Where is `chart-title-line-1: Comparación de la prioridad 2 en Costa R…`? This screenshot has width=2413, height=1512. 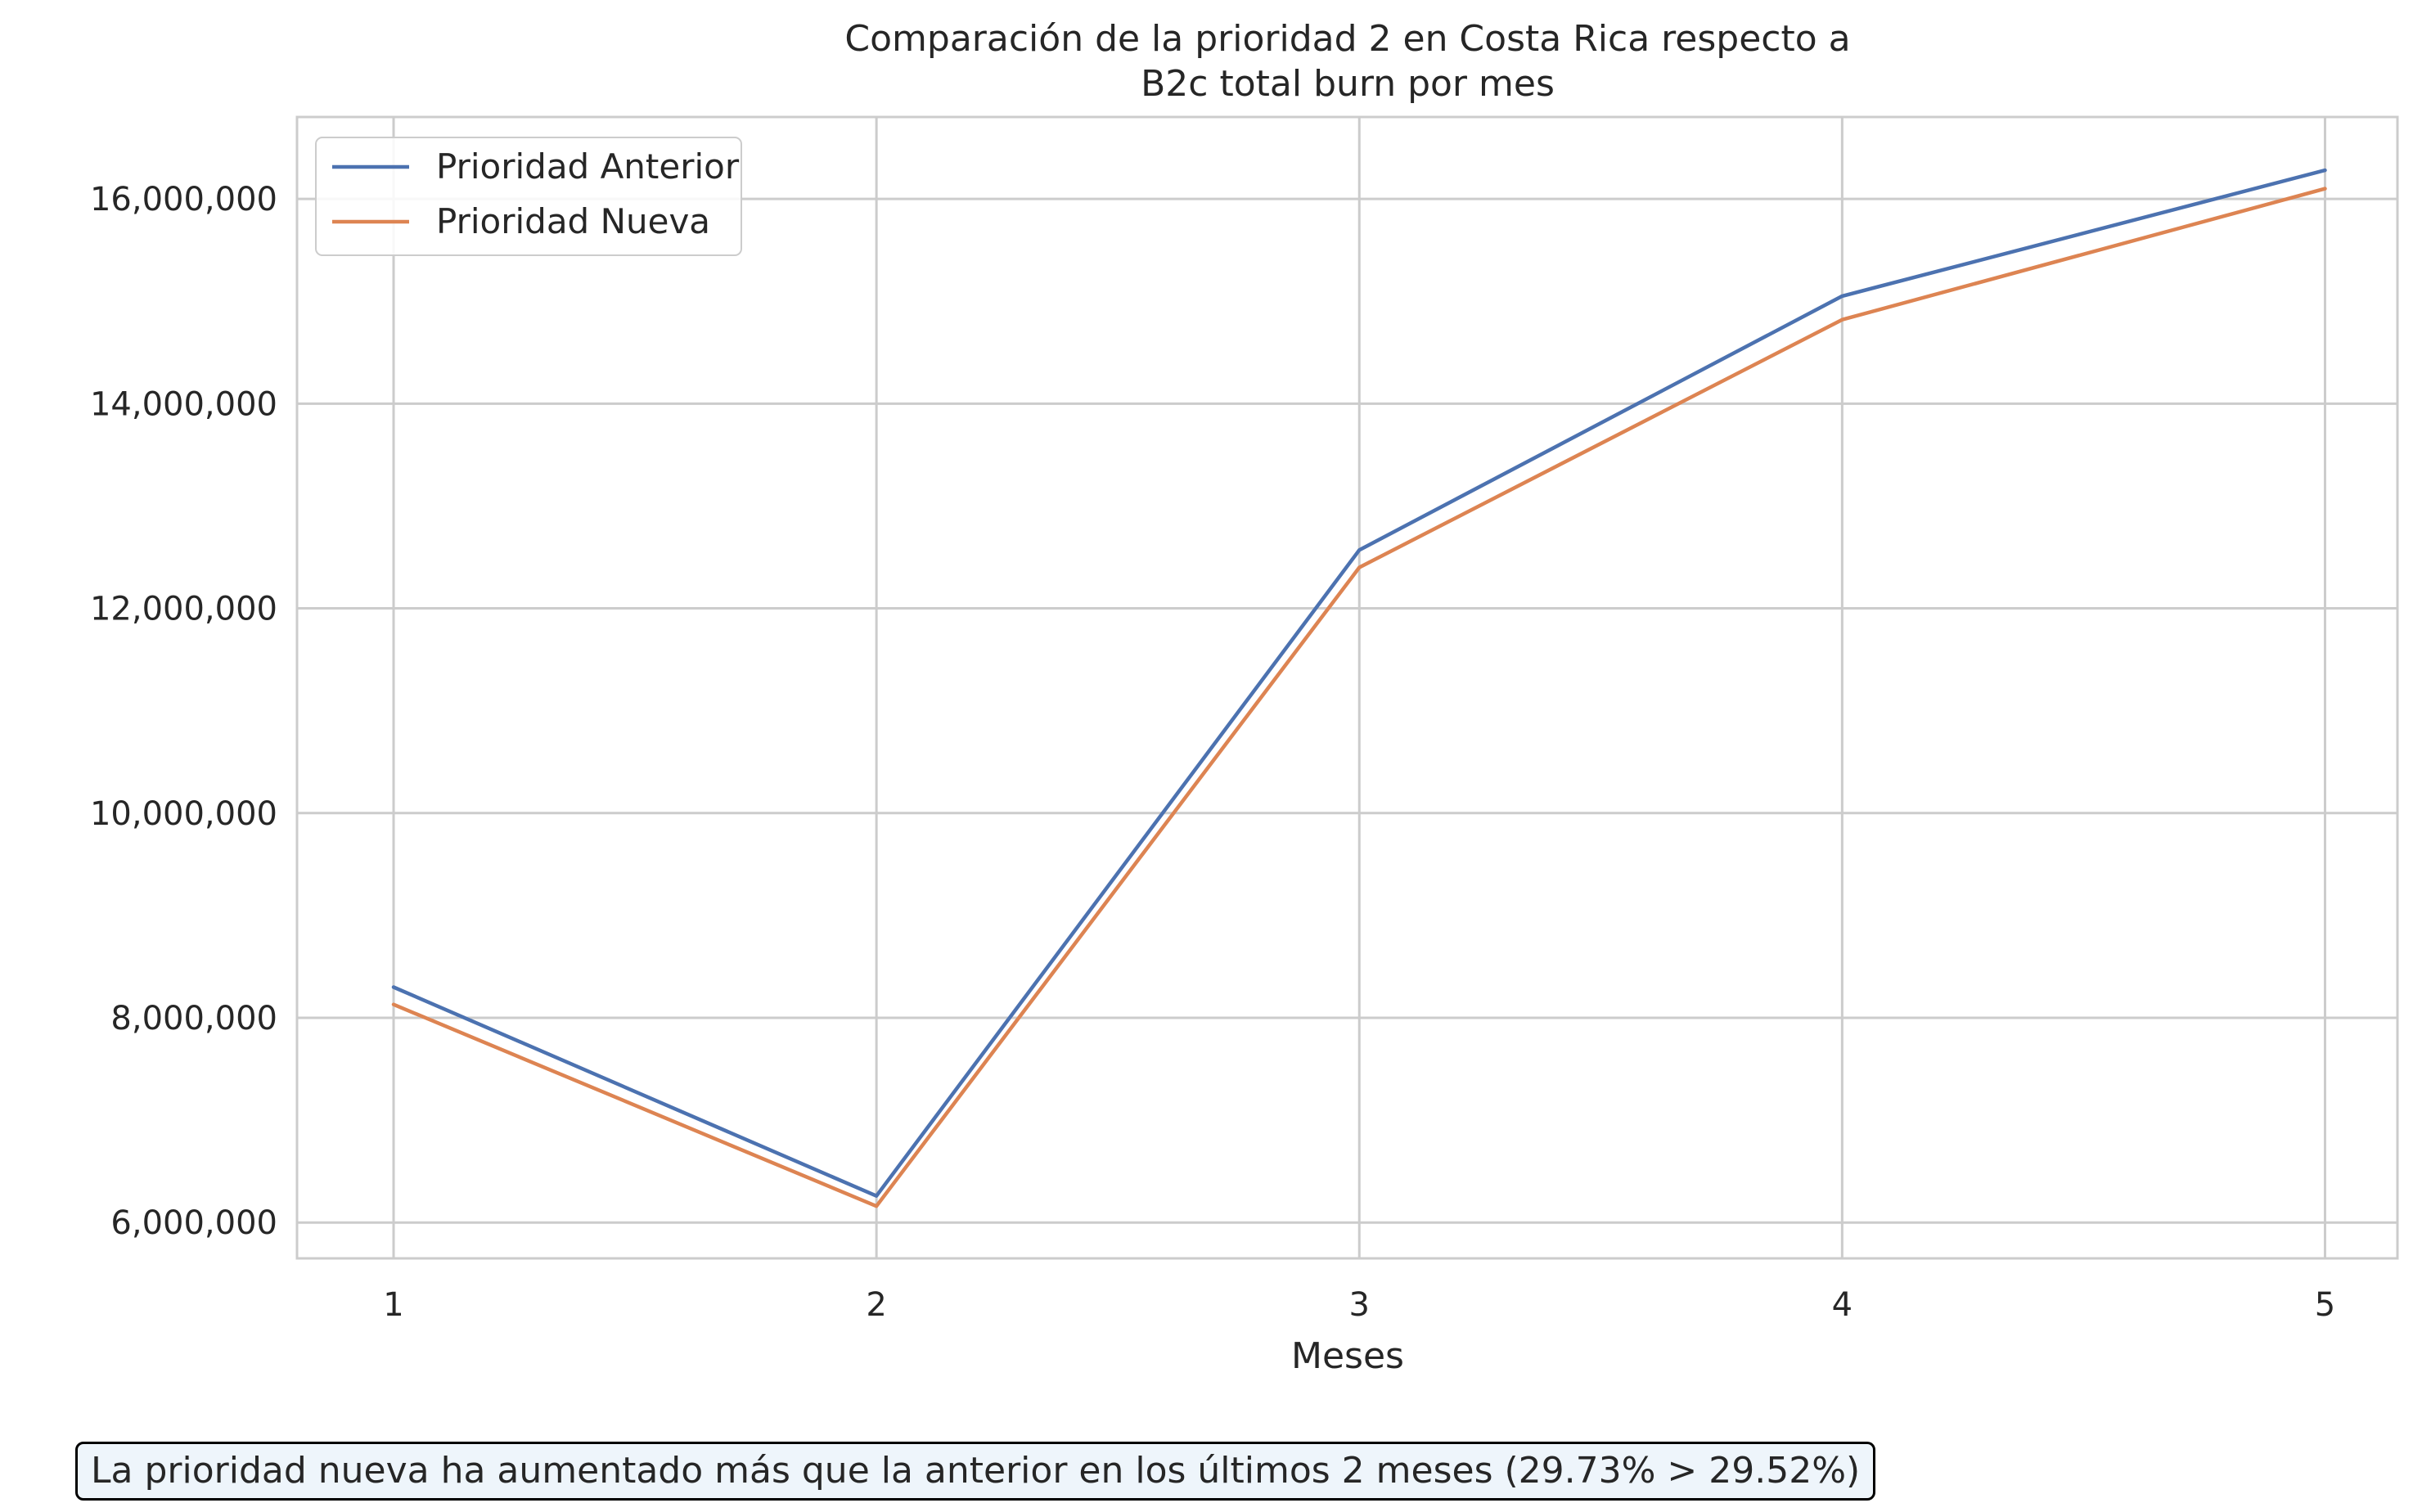
chart-title-line-1: Comparación de la prioridad 2 en Costa R… is located at coordinates (1347, 39).